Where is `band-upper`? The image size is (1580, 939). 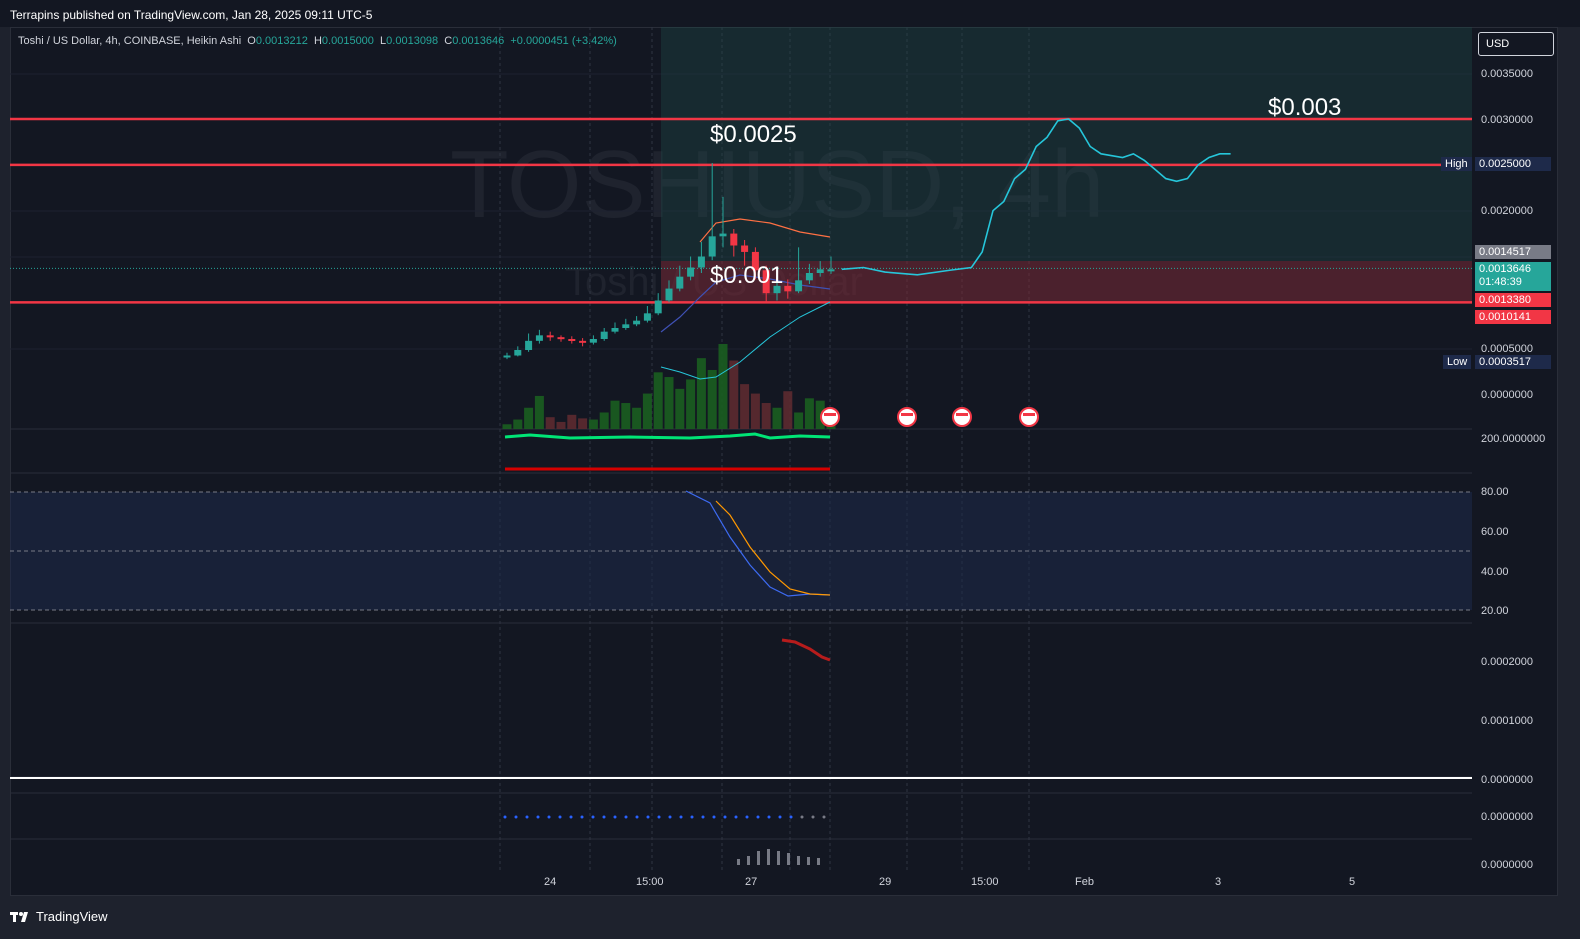 band-upper is located at coordinates (765, 230).